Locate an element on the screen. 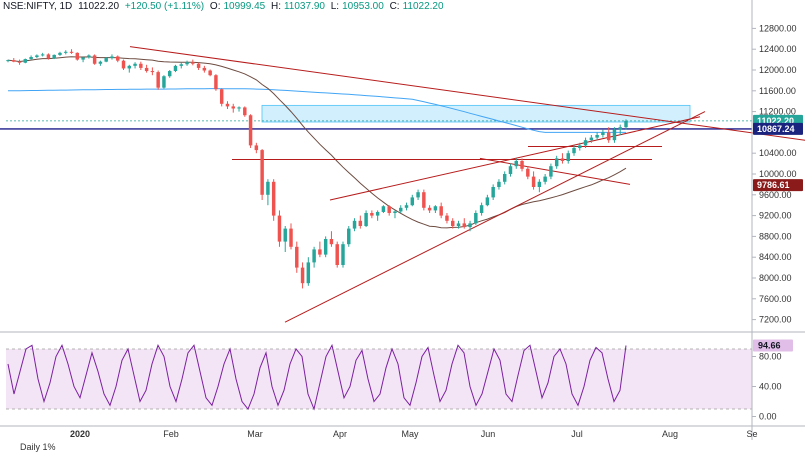 The width and height of the screenshot is (805, 452). price-badge-label: 9786.61 is located at coordinates (773, 185).